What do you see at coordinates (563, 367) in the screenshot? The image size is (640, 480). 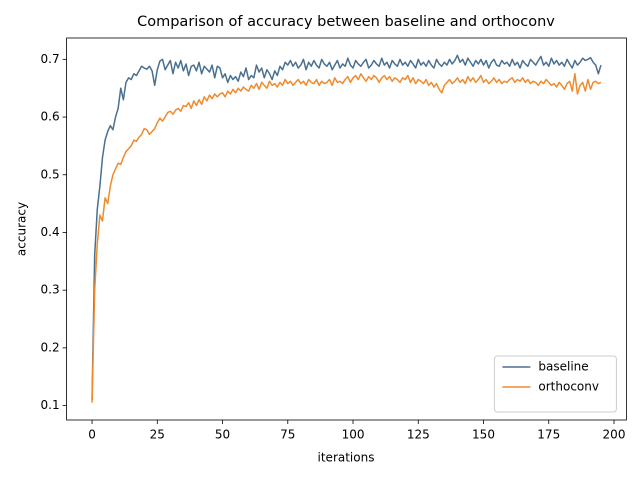 I see `legend-label: baseline` at bounding box center [563, 367].